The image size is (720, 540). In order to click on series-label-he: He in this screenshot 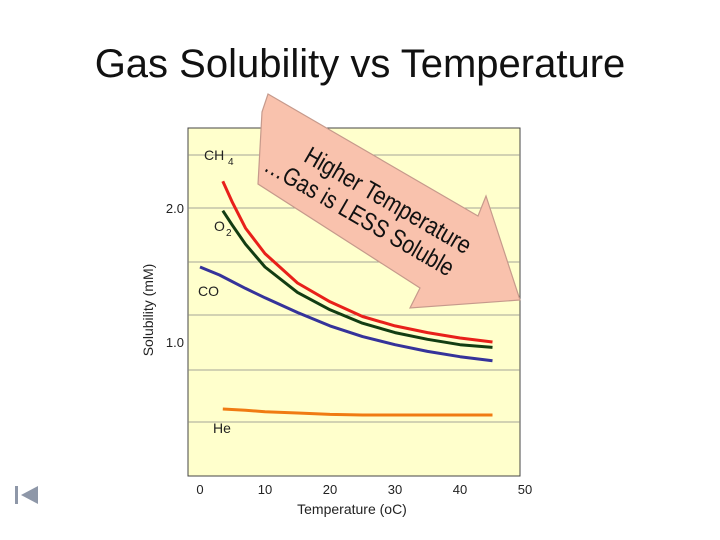, I will do `click(222, 428)`.